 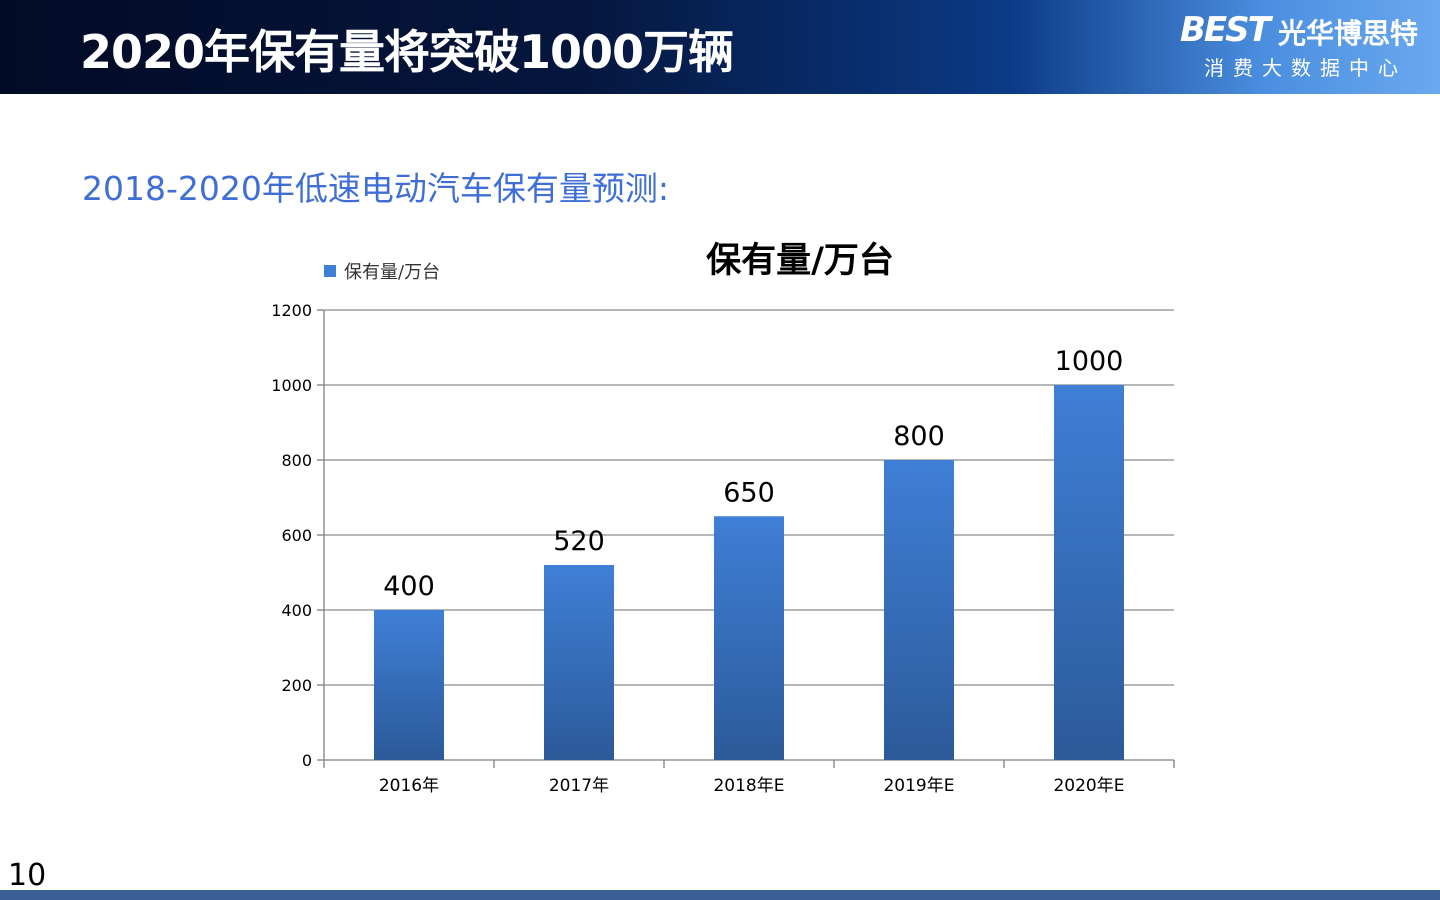 I want to click on x-tick-label: 2019年E, so click(x=918, y=786).